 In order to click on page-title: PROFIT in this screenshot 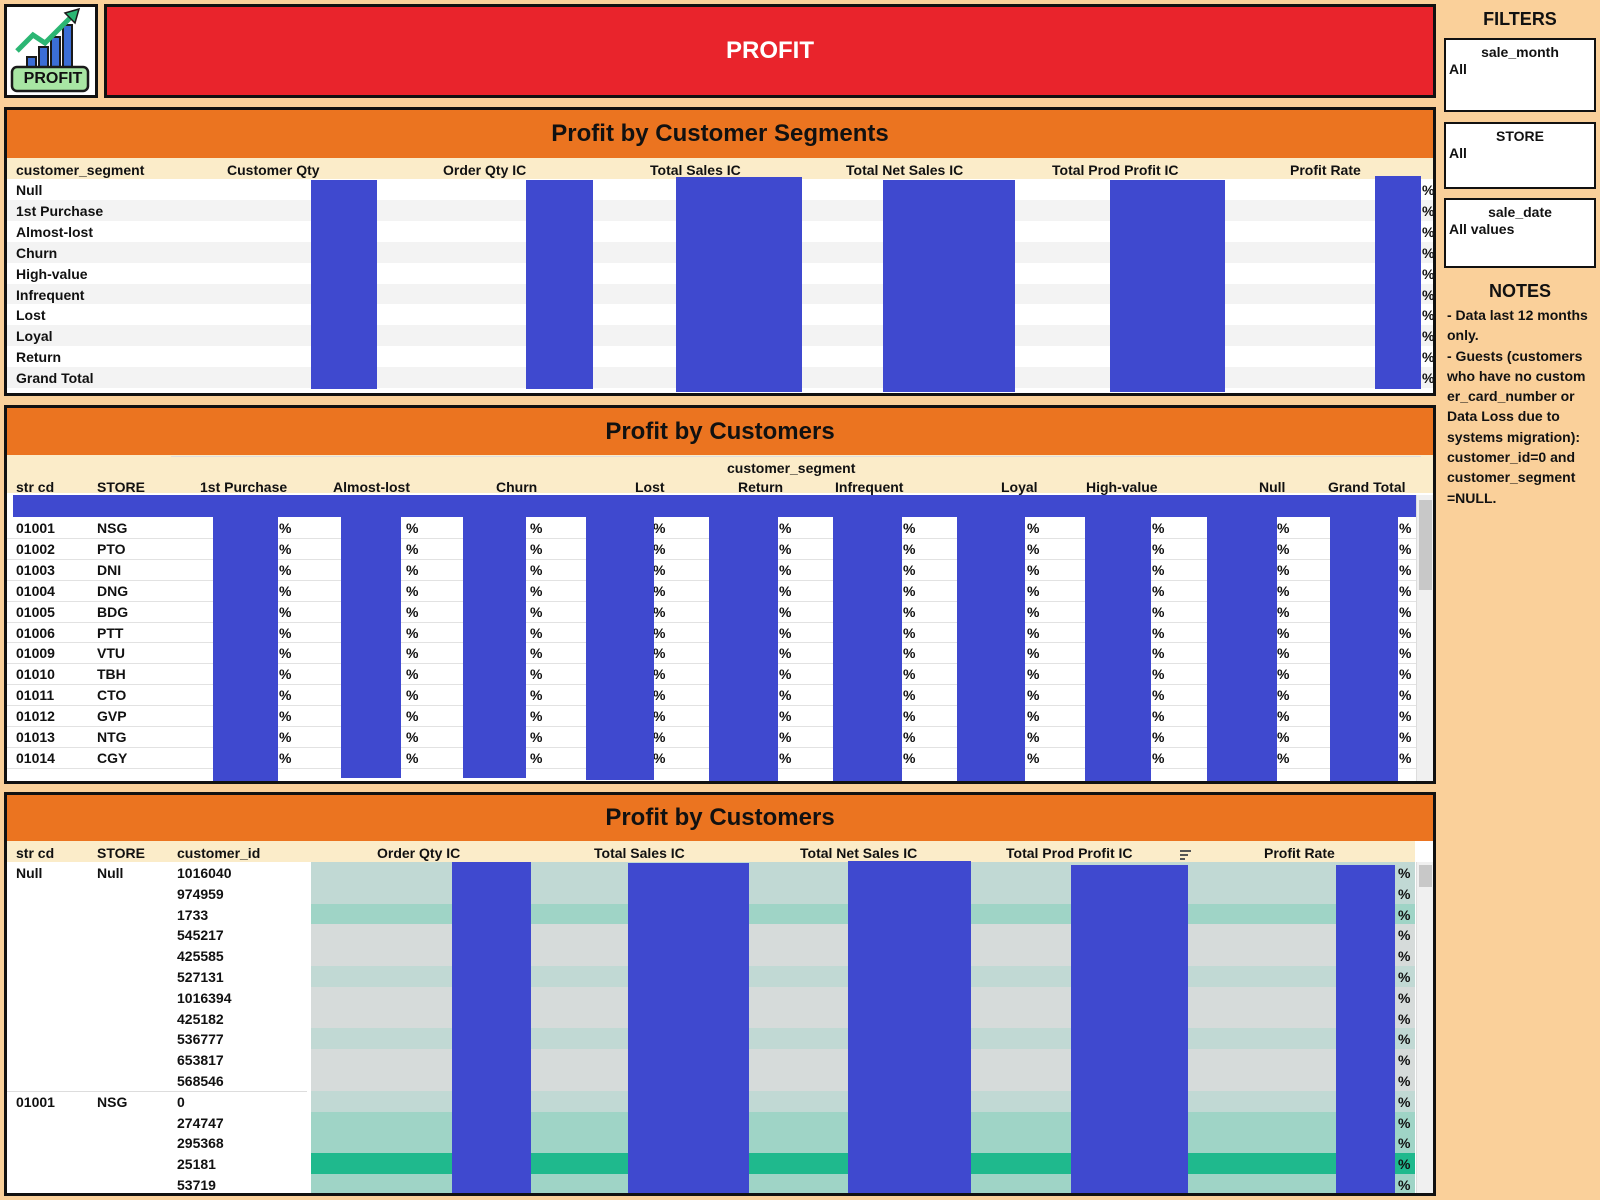, I will do `click(770, 50)`.